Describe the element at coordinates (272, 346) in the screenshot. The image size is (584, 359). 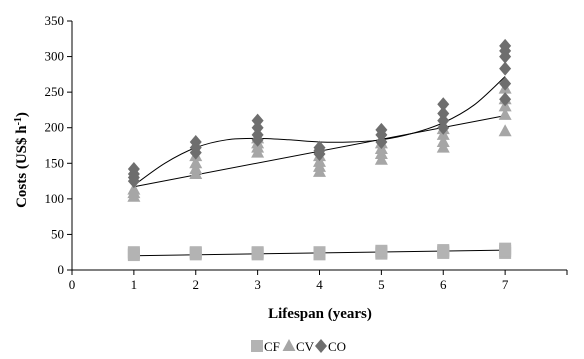
I see `legend-label-cf: CF` at that location.